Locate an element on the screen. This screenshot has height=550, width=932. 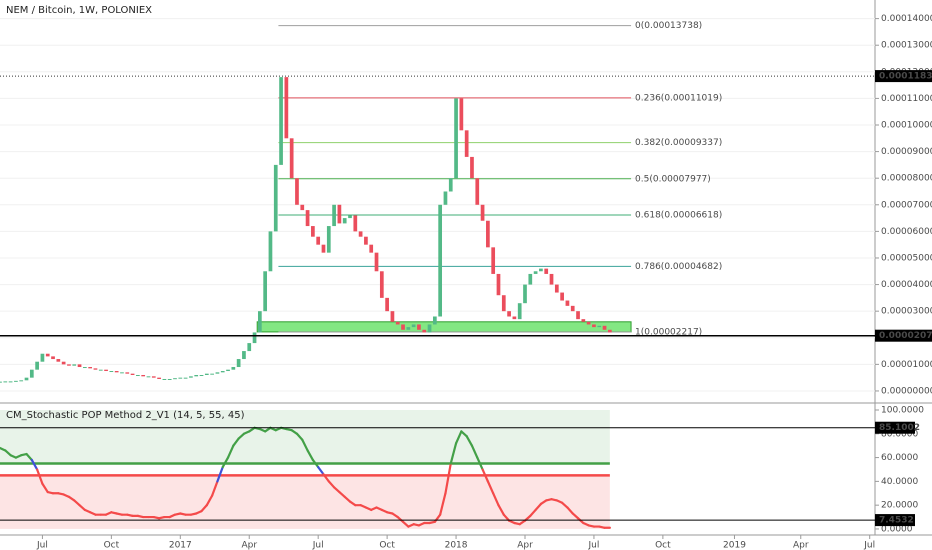
level-label-box is located at coordinates (895, 520).